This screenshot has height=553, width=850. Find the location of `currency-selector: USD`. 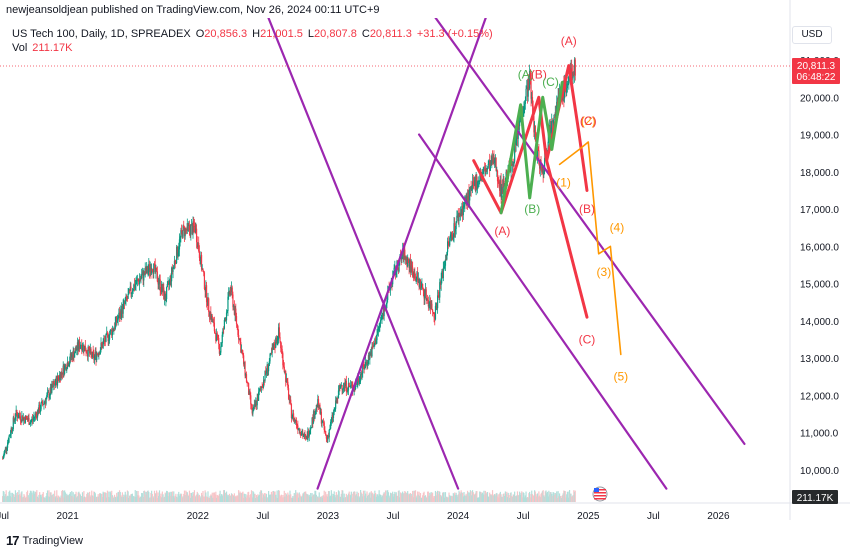

currency-selector: USD is located at coordinates (812, 35).